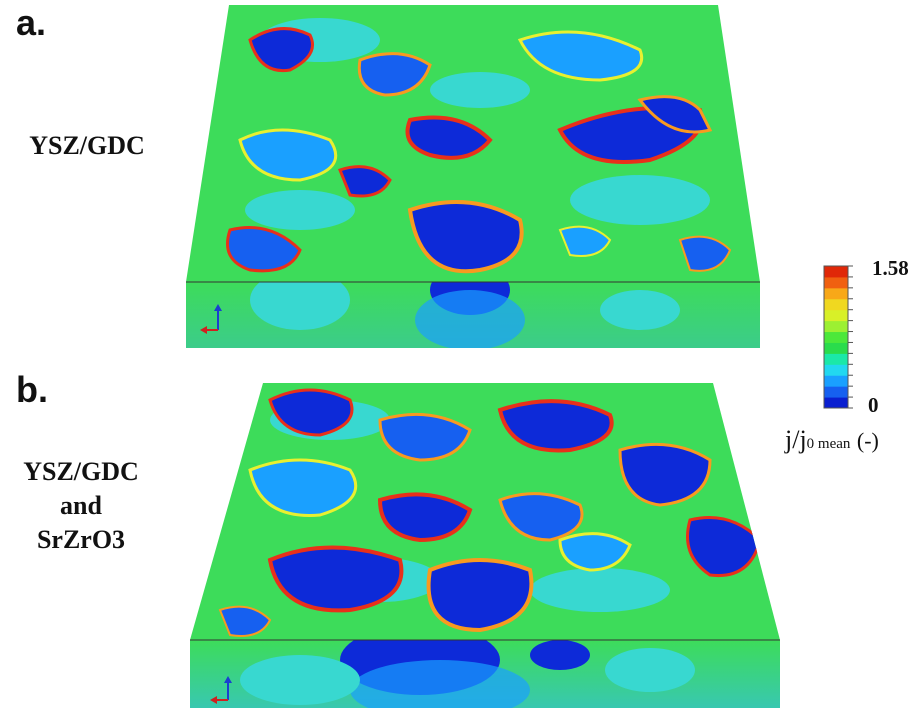 The width and height of the screenshot is (917, 713). I want to click on colorbar-segments, so click(836, 337).